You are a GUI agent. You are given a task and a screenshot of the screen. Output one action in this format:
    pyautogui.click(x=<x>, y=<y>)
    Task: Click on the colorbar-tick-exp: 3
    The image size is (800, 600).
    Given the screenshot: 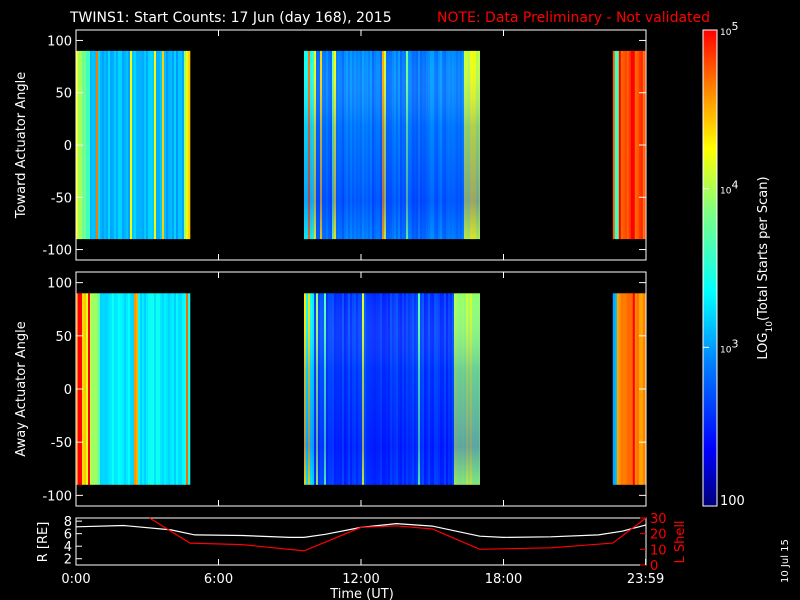 What is the action you would take?
    pyautogui.click(x=734, y=343)
    